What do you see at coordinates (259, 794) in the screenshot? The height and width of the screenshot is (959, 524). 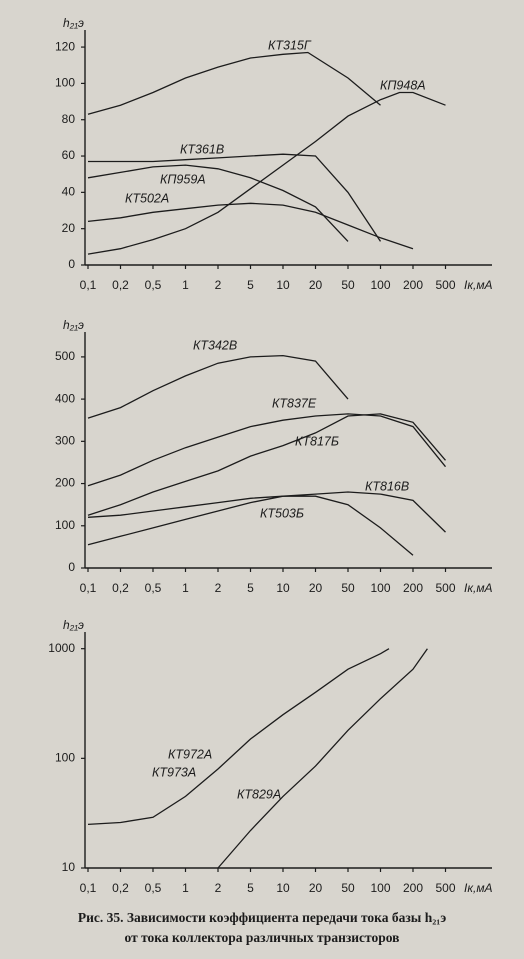 I see `curve-name: КТ829А` at bounding box center [259, 794].